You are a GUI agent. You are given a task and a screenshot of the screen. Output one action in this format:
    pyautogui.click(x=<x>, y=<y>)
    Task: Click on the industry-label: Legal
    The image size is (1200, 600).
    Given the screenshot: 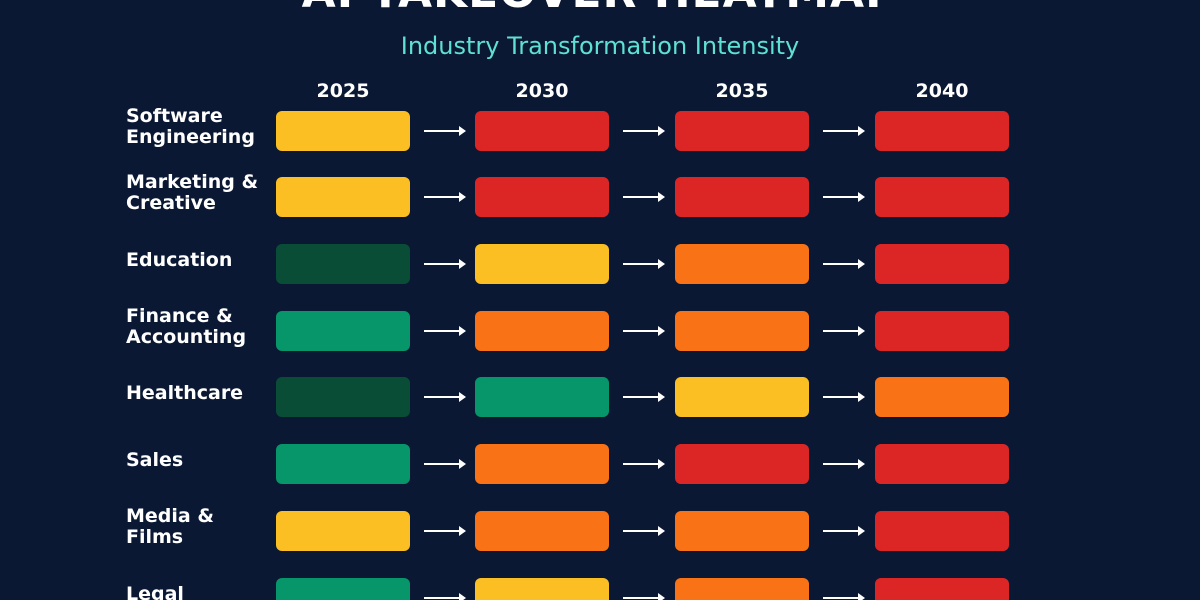 What is the action you would take?
    pyautogui.click(x=198, y=585)
    